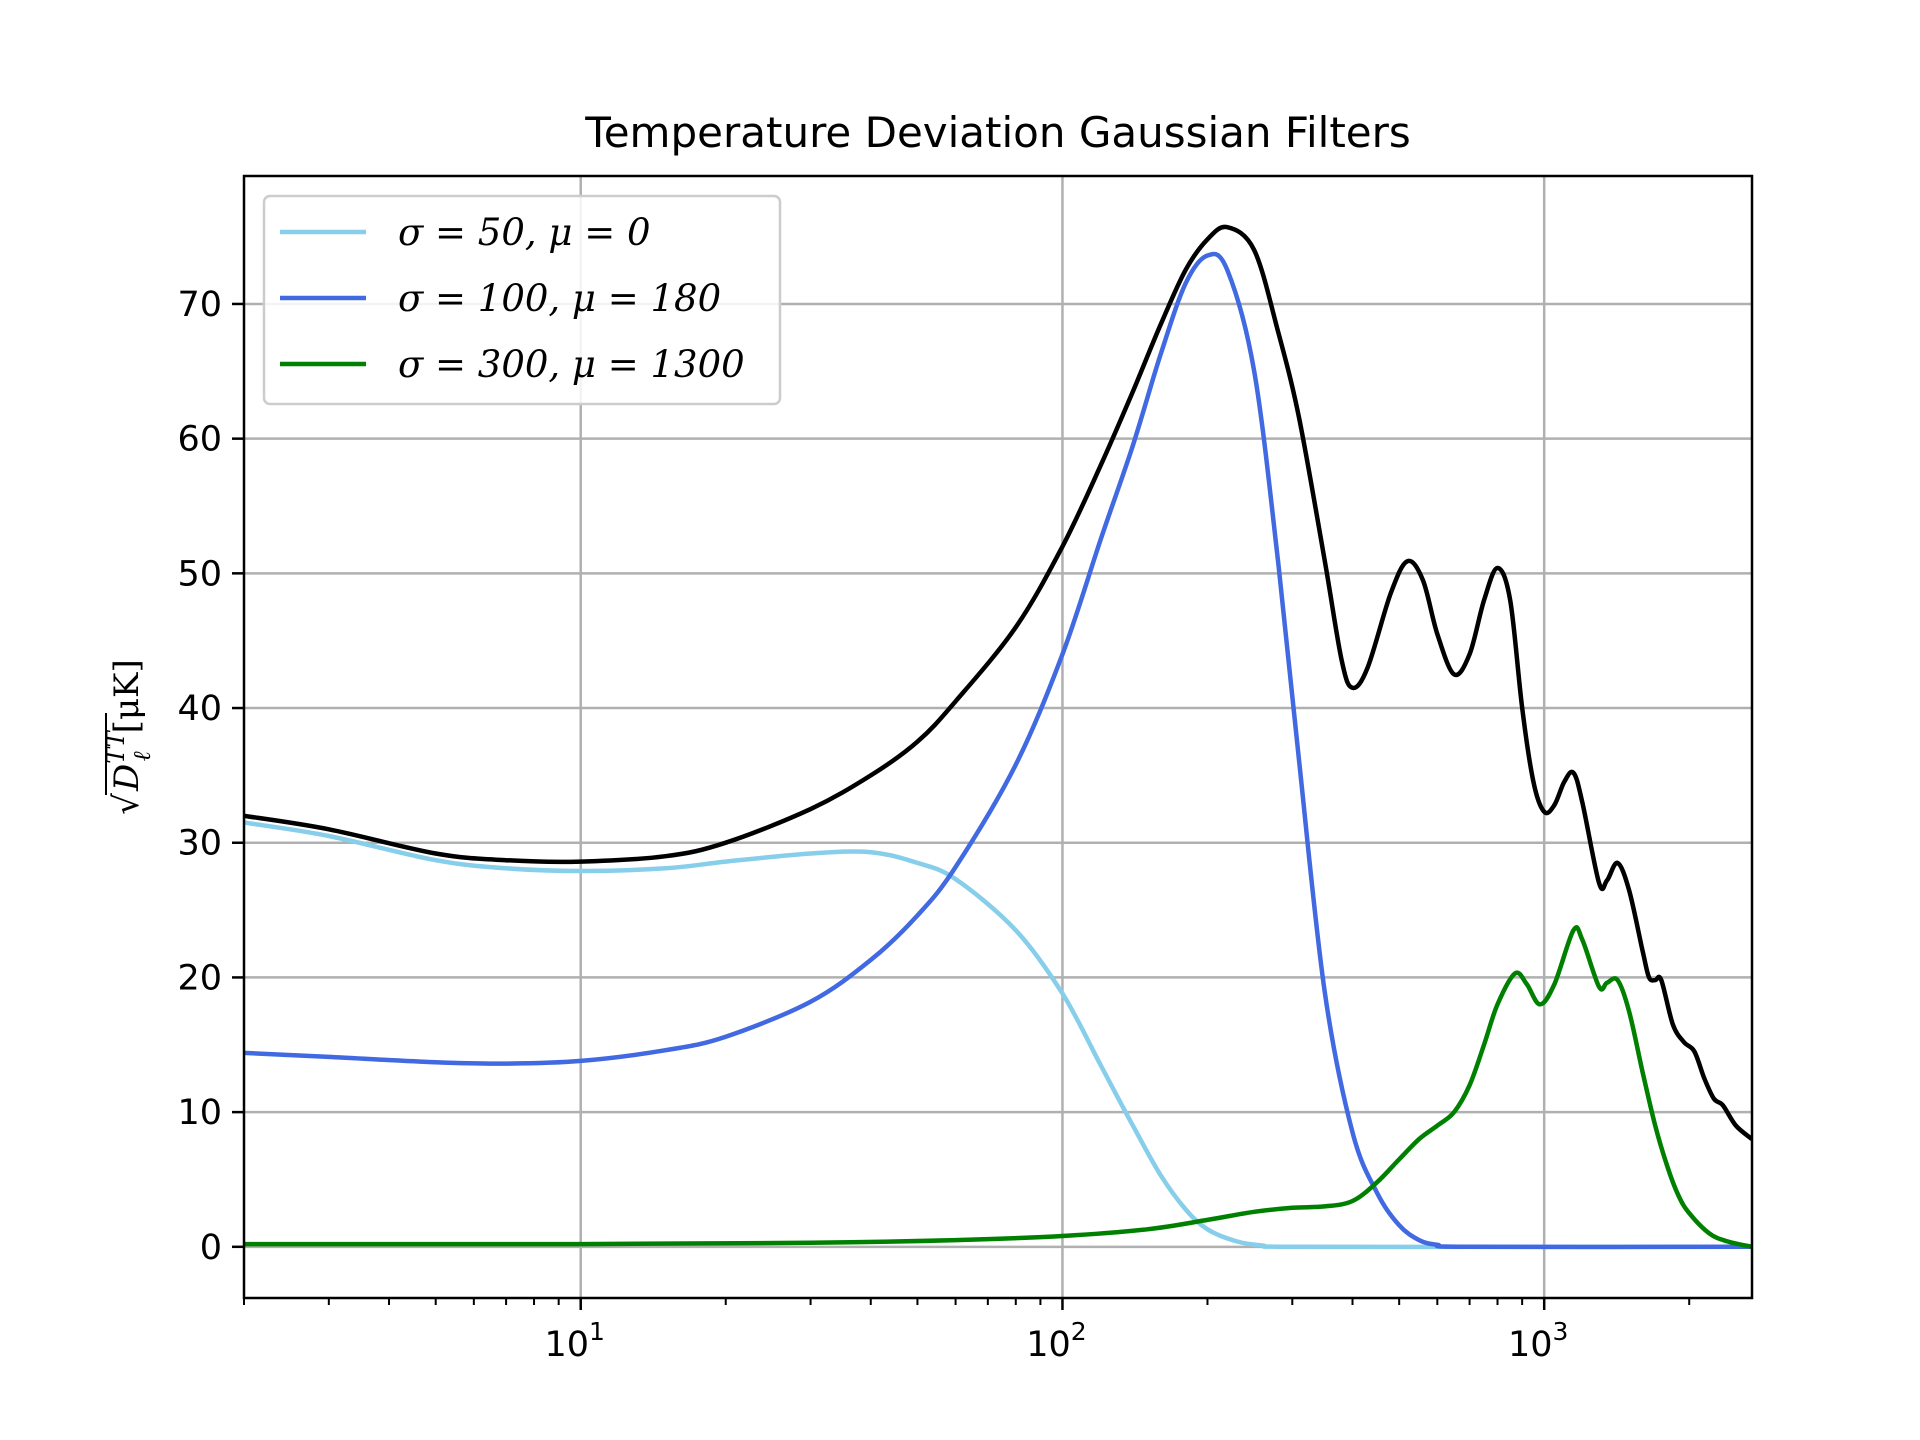 This screenshot has height=1440, width=1920. I want to click on x-tick-label: 10³, so click(1538, 1341).